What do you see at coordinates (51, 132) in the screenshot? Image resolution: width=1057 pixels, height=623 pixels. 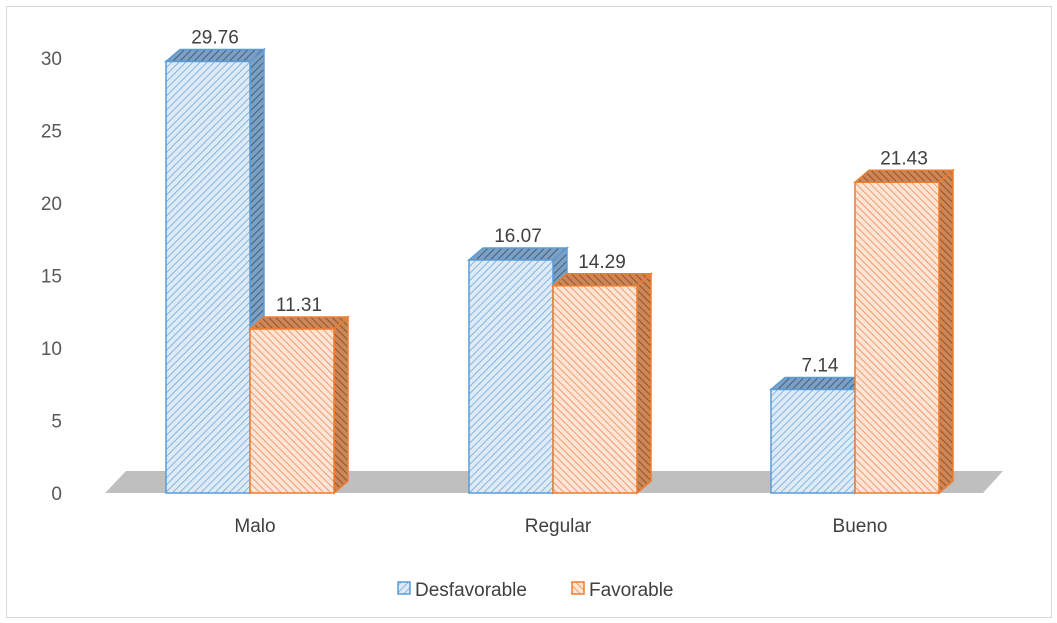 I see `y-tick-label: 25` at bounding box center [51, 132].